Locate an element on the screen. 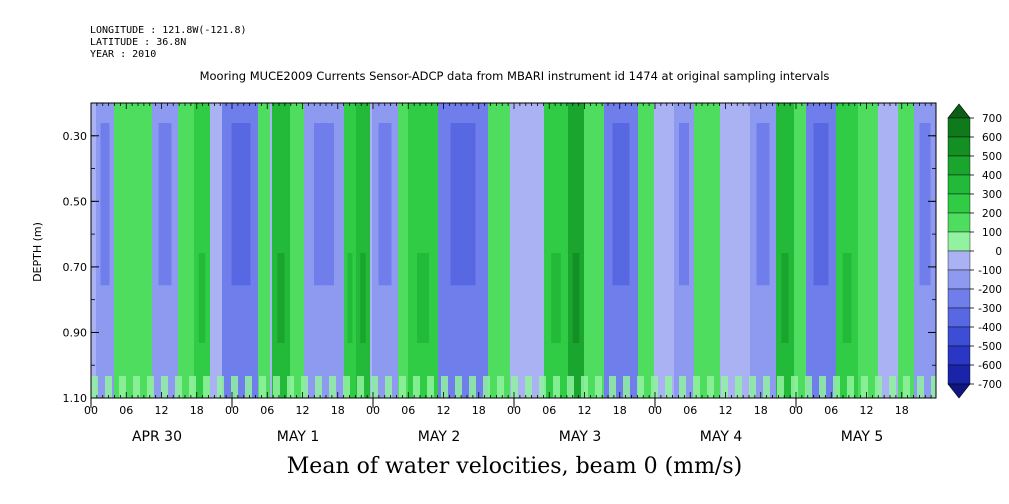 The width and height of the screenshot is (1009, 504). colorbar-label: -100 is located at coordinates (990, 271).